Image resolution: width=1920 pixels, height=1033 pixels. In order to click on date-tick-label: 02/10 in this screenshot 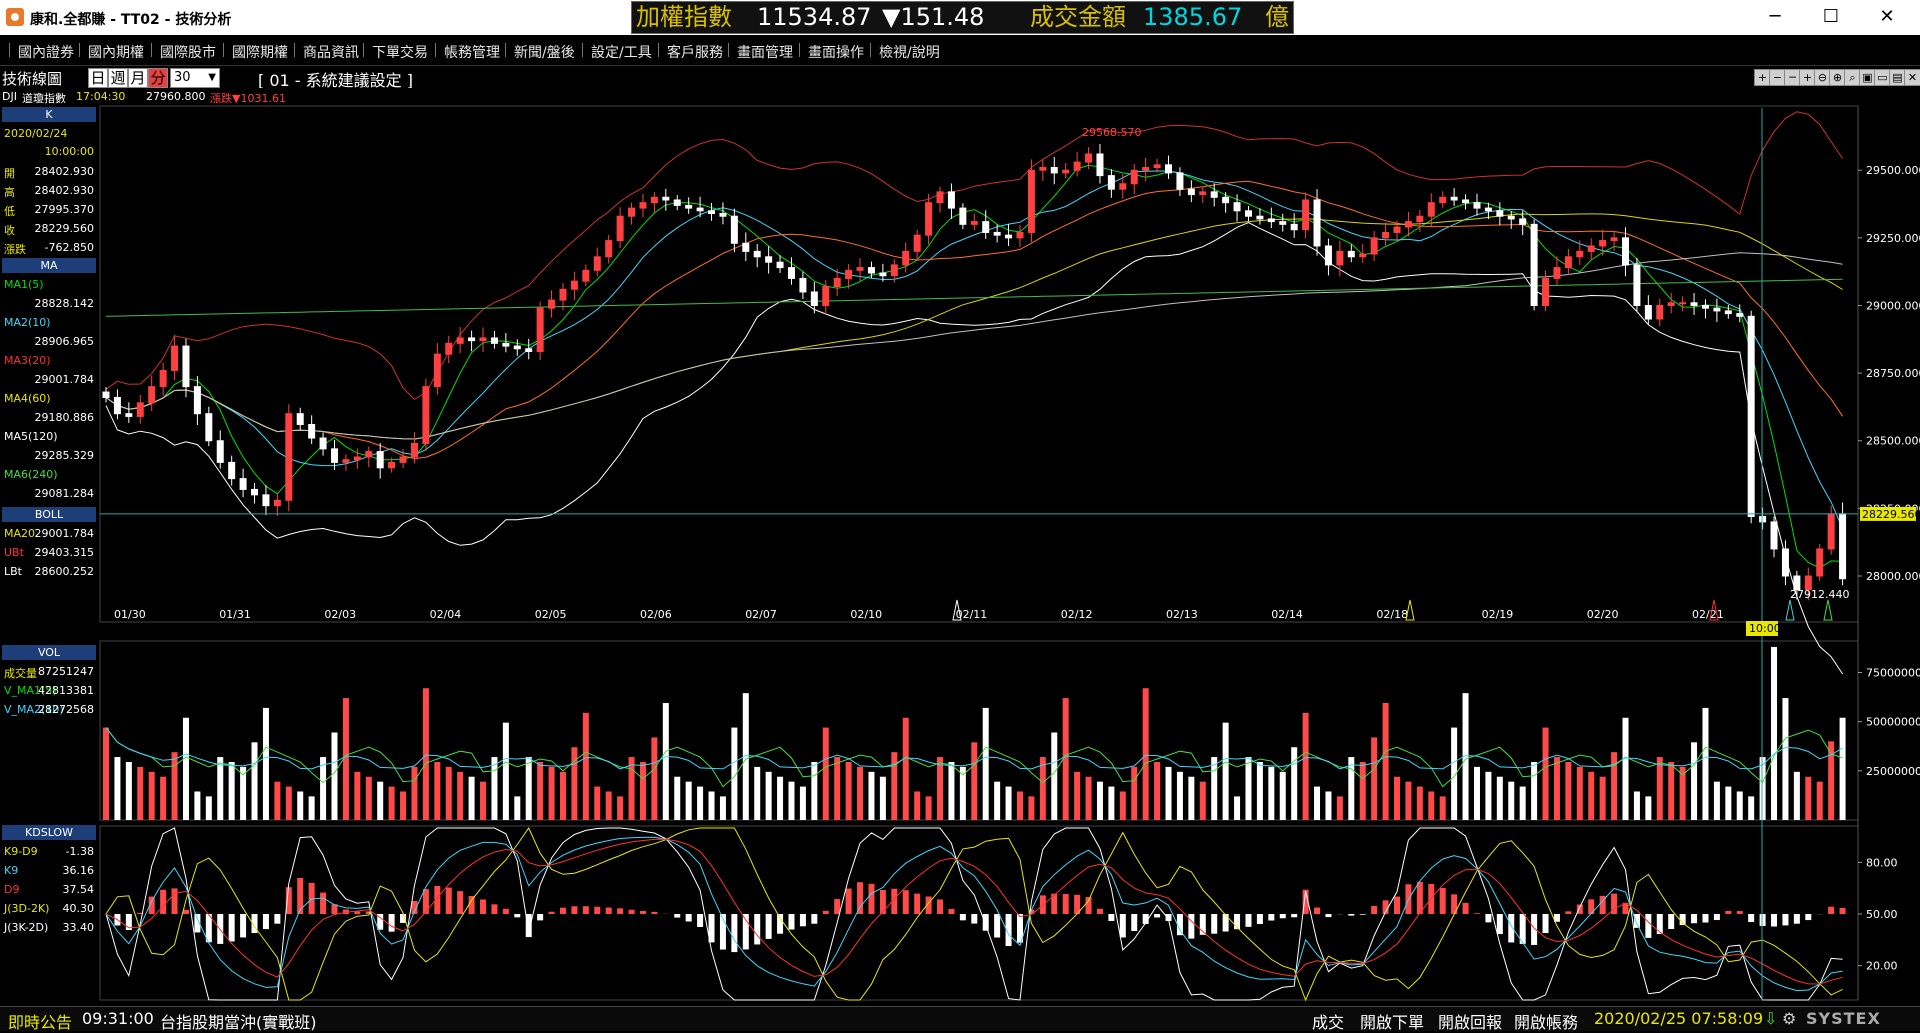, I will do `click(866, 614)`.